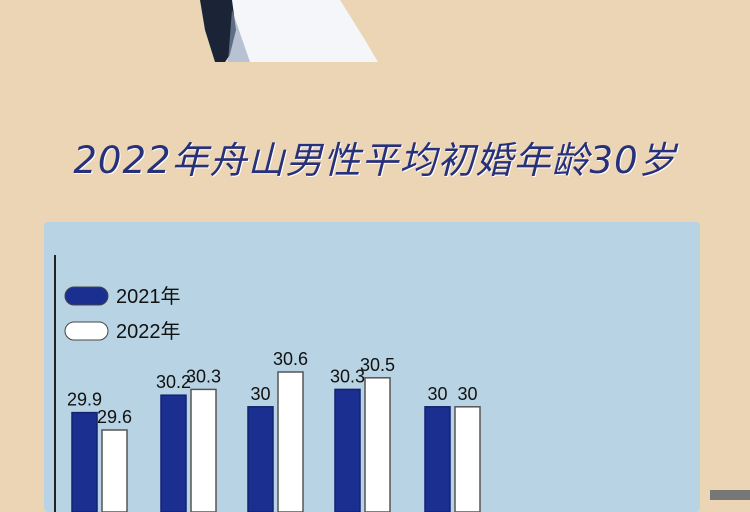 The width and height of the screenshot is (750, 512). What do you see at coordinates (260, 394) in the screenshot?
I see `data-label-2021-3: 30` at bounding box center [260, 394].